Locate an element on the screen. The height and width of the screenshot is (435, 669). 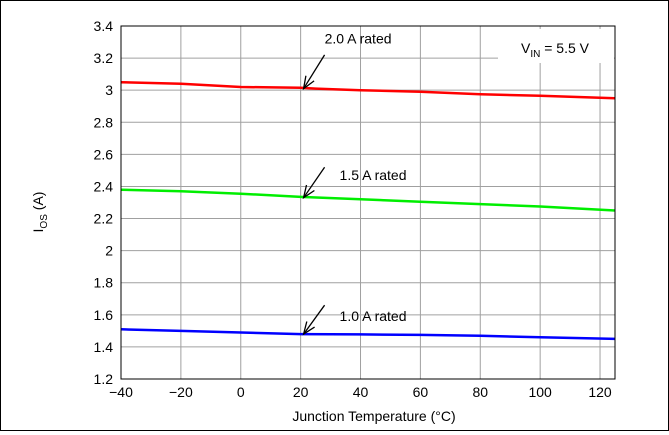
y-axis-label: IOS (A) is located at coordinates (40, 212).